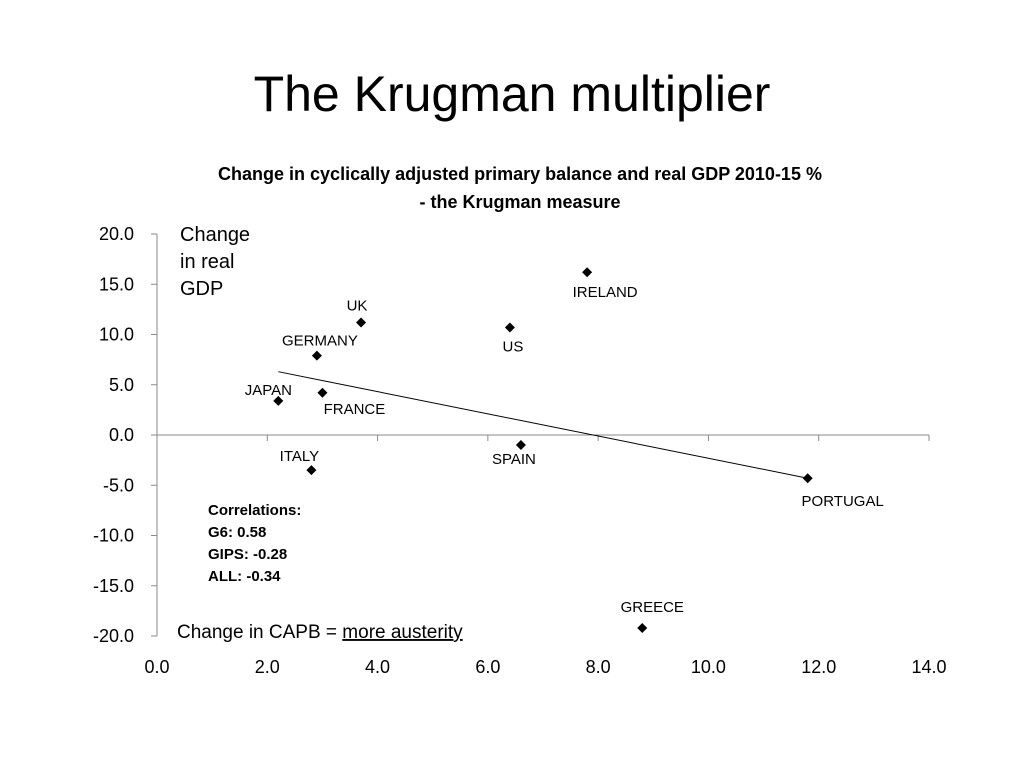  Describe the element at coordinates (322, 392) in the screenshot. I see `data-point-france` at that location.